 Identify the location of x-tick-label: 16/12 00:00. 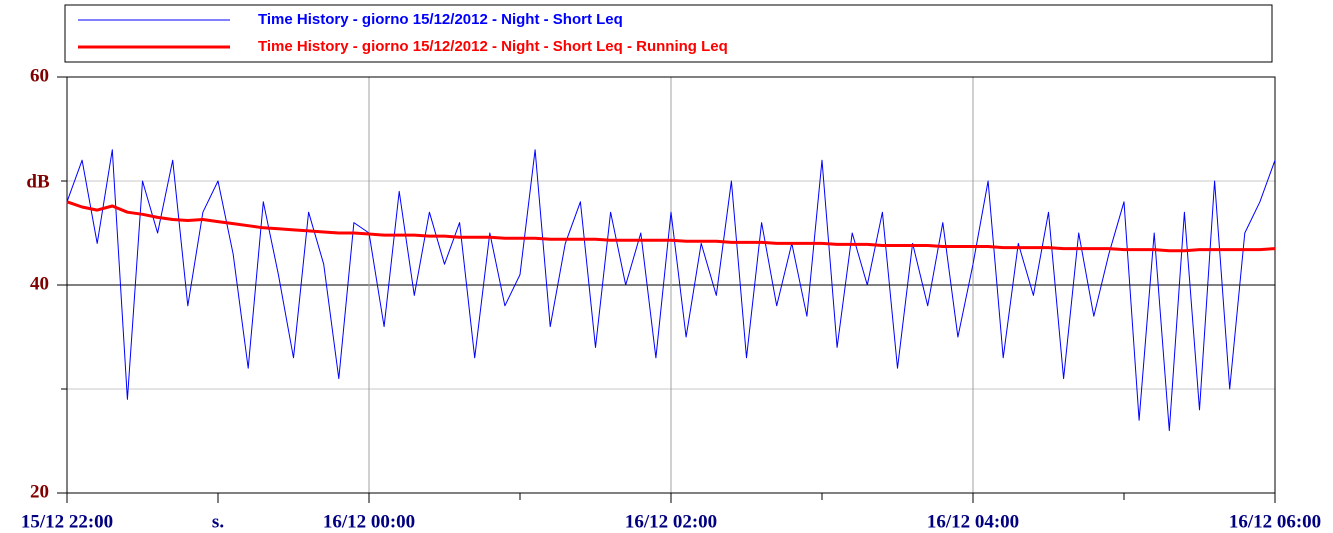
(369, 521).